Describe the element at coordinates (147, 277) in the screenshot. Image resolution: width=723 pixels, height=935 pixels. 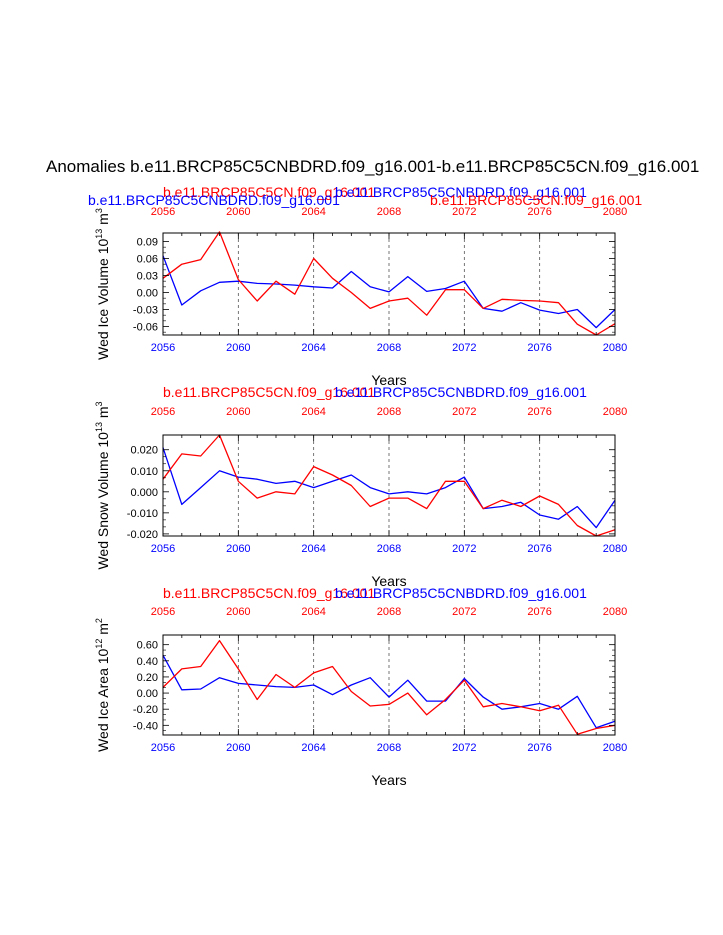
I see `y-tick-label: 0.03` at that location.